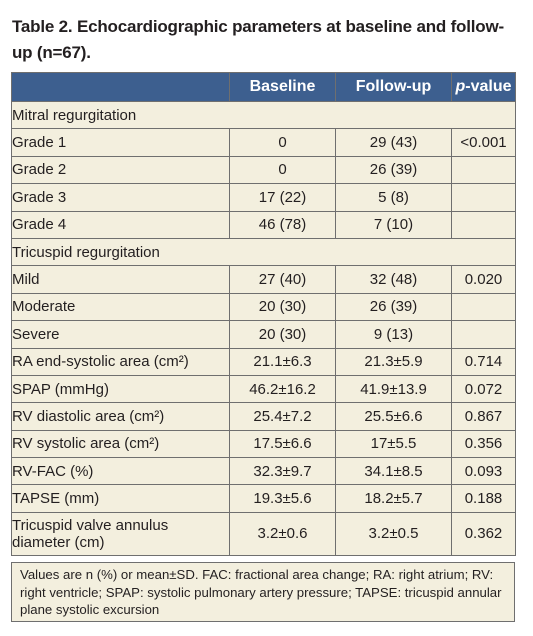 This screenshot has height=636, width=533. Describe the element at coordinates (393, 533) in the screenshot. I see `followup-value: 3.2±0.5` at that location.